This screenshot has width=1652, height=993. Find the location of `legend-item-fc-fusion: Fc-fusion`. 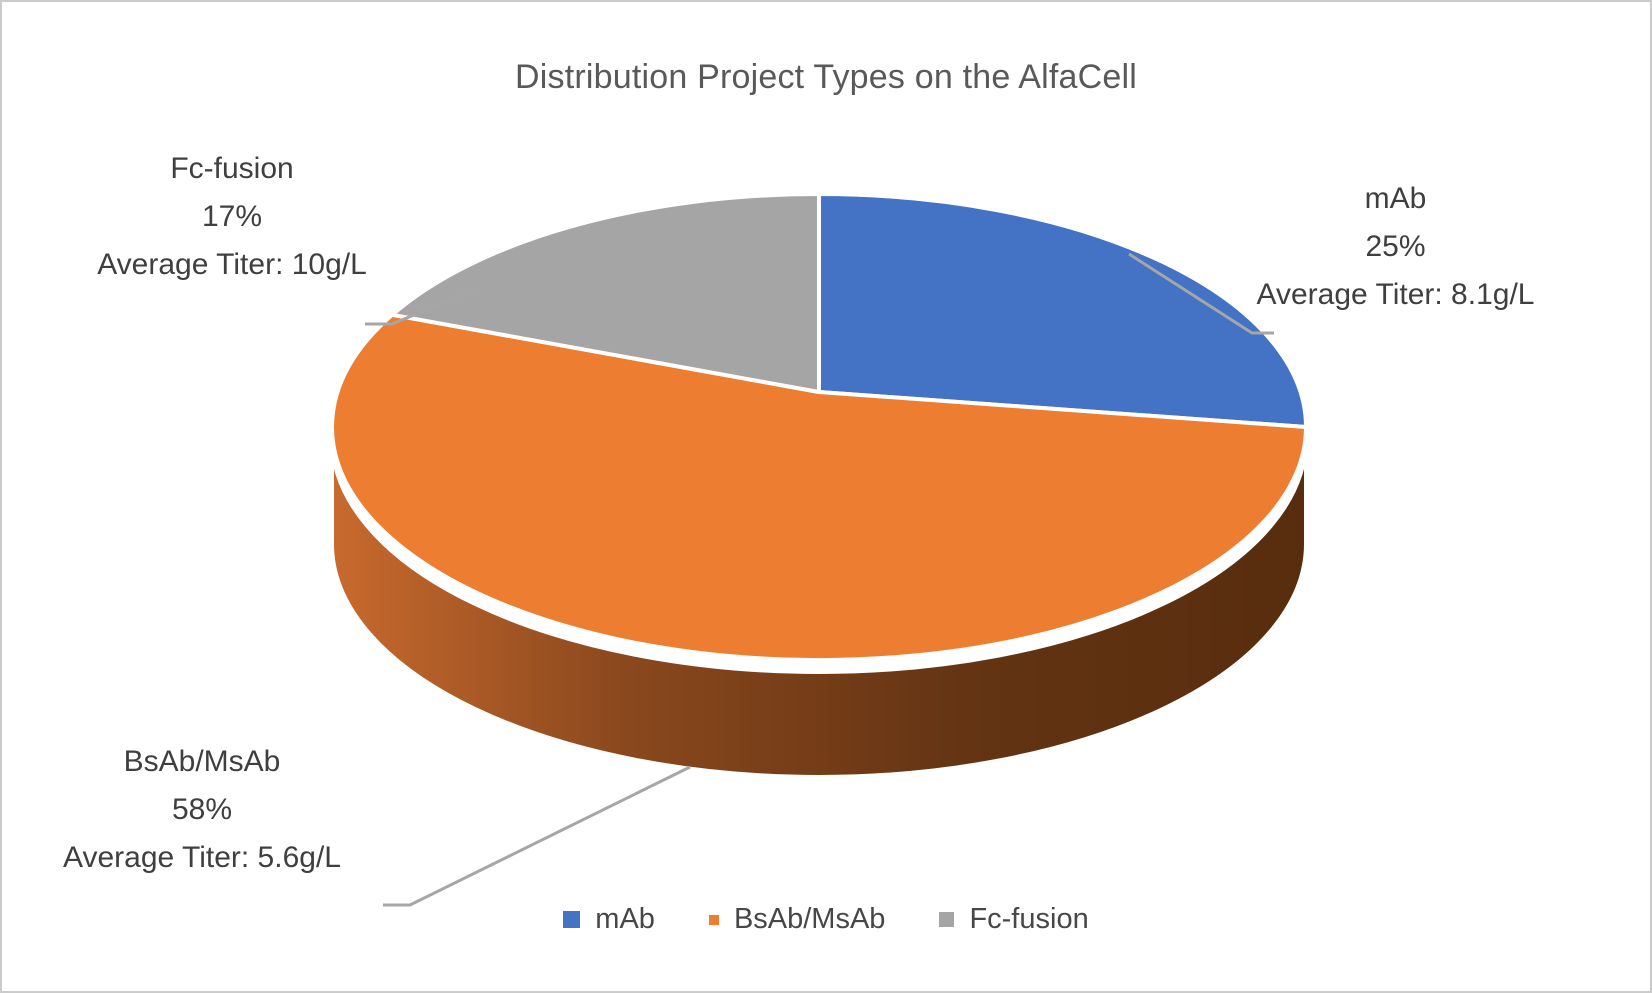

legend-item-fc-fusion: Fc-fusion is located at coordinates (1014, 919).